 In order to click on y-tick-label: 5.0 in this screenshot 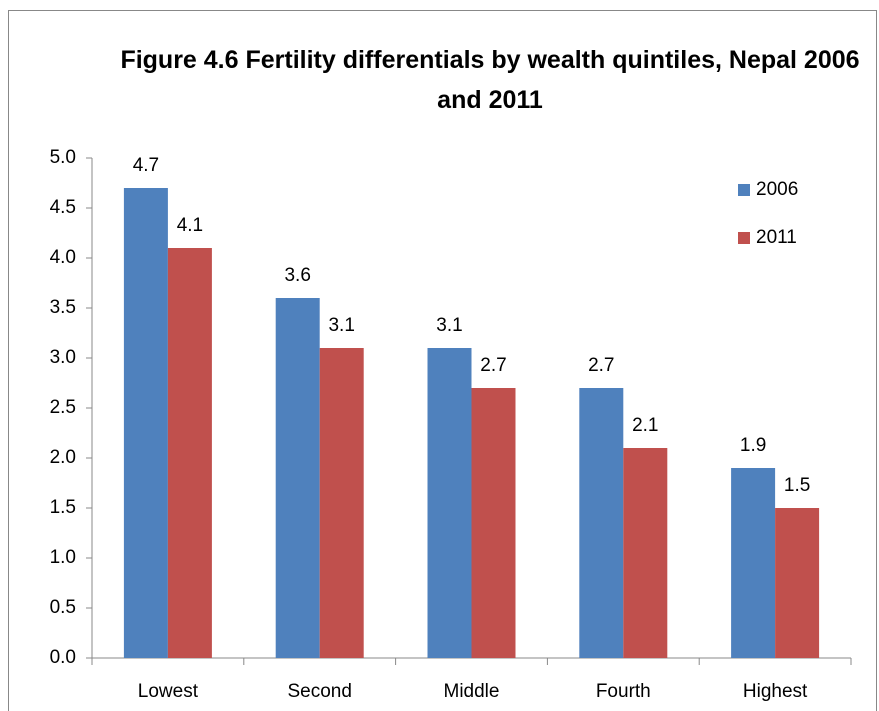, I will do `click(63, 157)`.